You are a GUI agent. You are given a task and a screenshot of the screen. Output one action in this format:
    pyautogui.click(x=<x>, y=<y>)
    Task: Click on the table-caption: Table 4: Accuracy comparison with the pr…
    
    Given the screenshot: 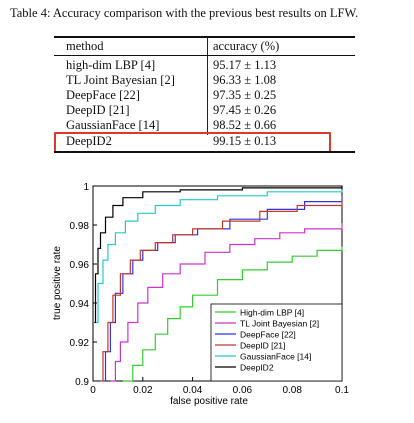 What is the action you would take?
    pyautogui.click(x=184, y=13)
    